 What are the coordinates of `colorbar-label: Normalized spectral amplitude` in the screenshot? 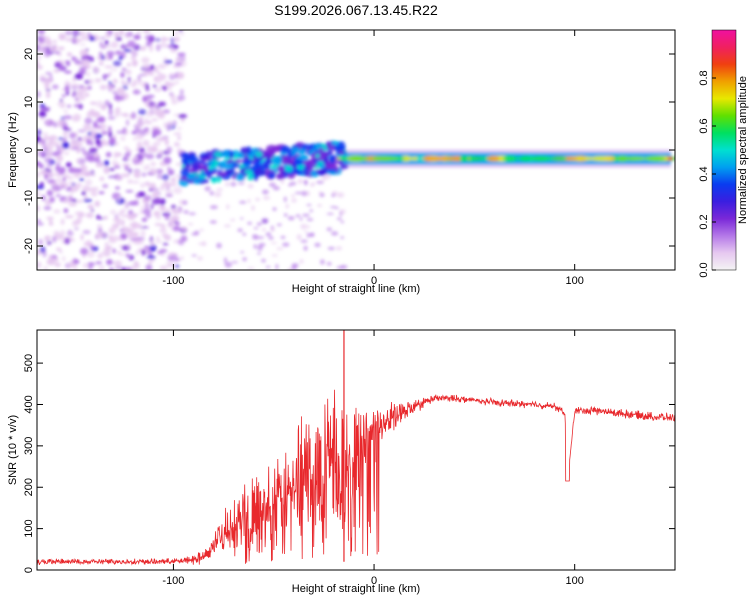 It's located at (743, 150).